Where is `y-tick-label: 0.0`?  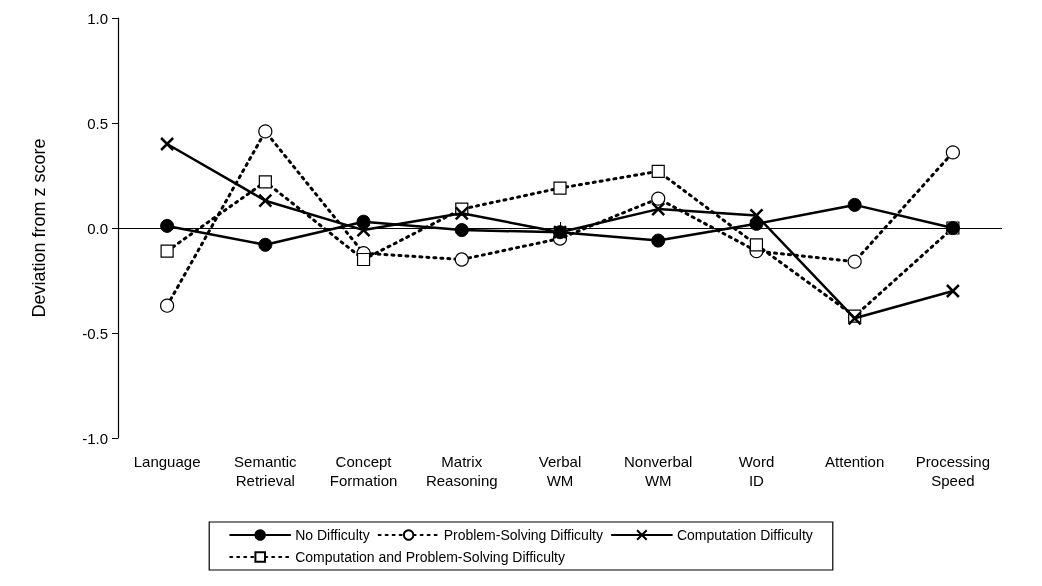
y-tick-label: 0.0 is located at coordinates (97, 228).